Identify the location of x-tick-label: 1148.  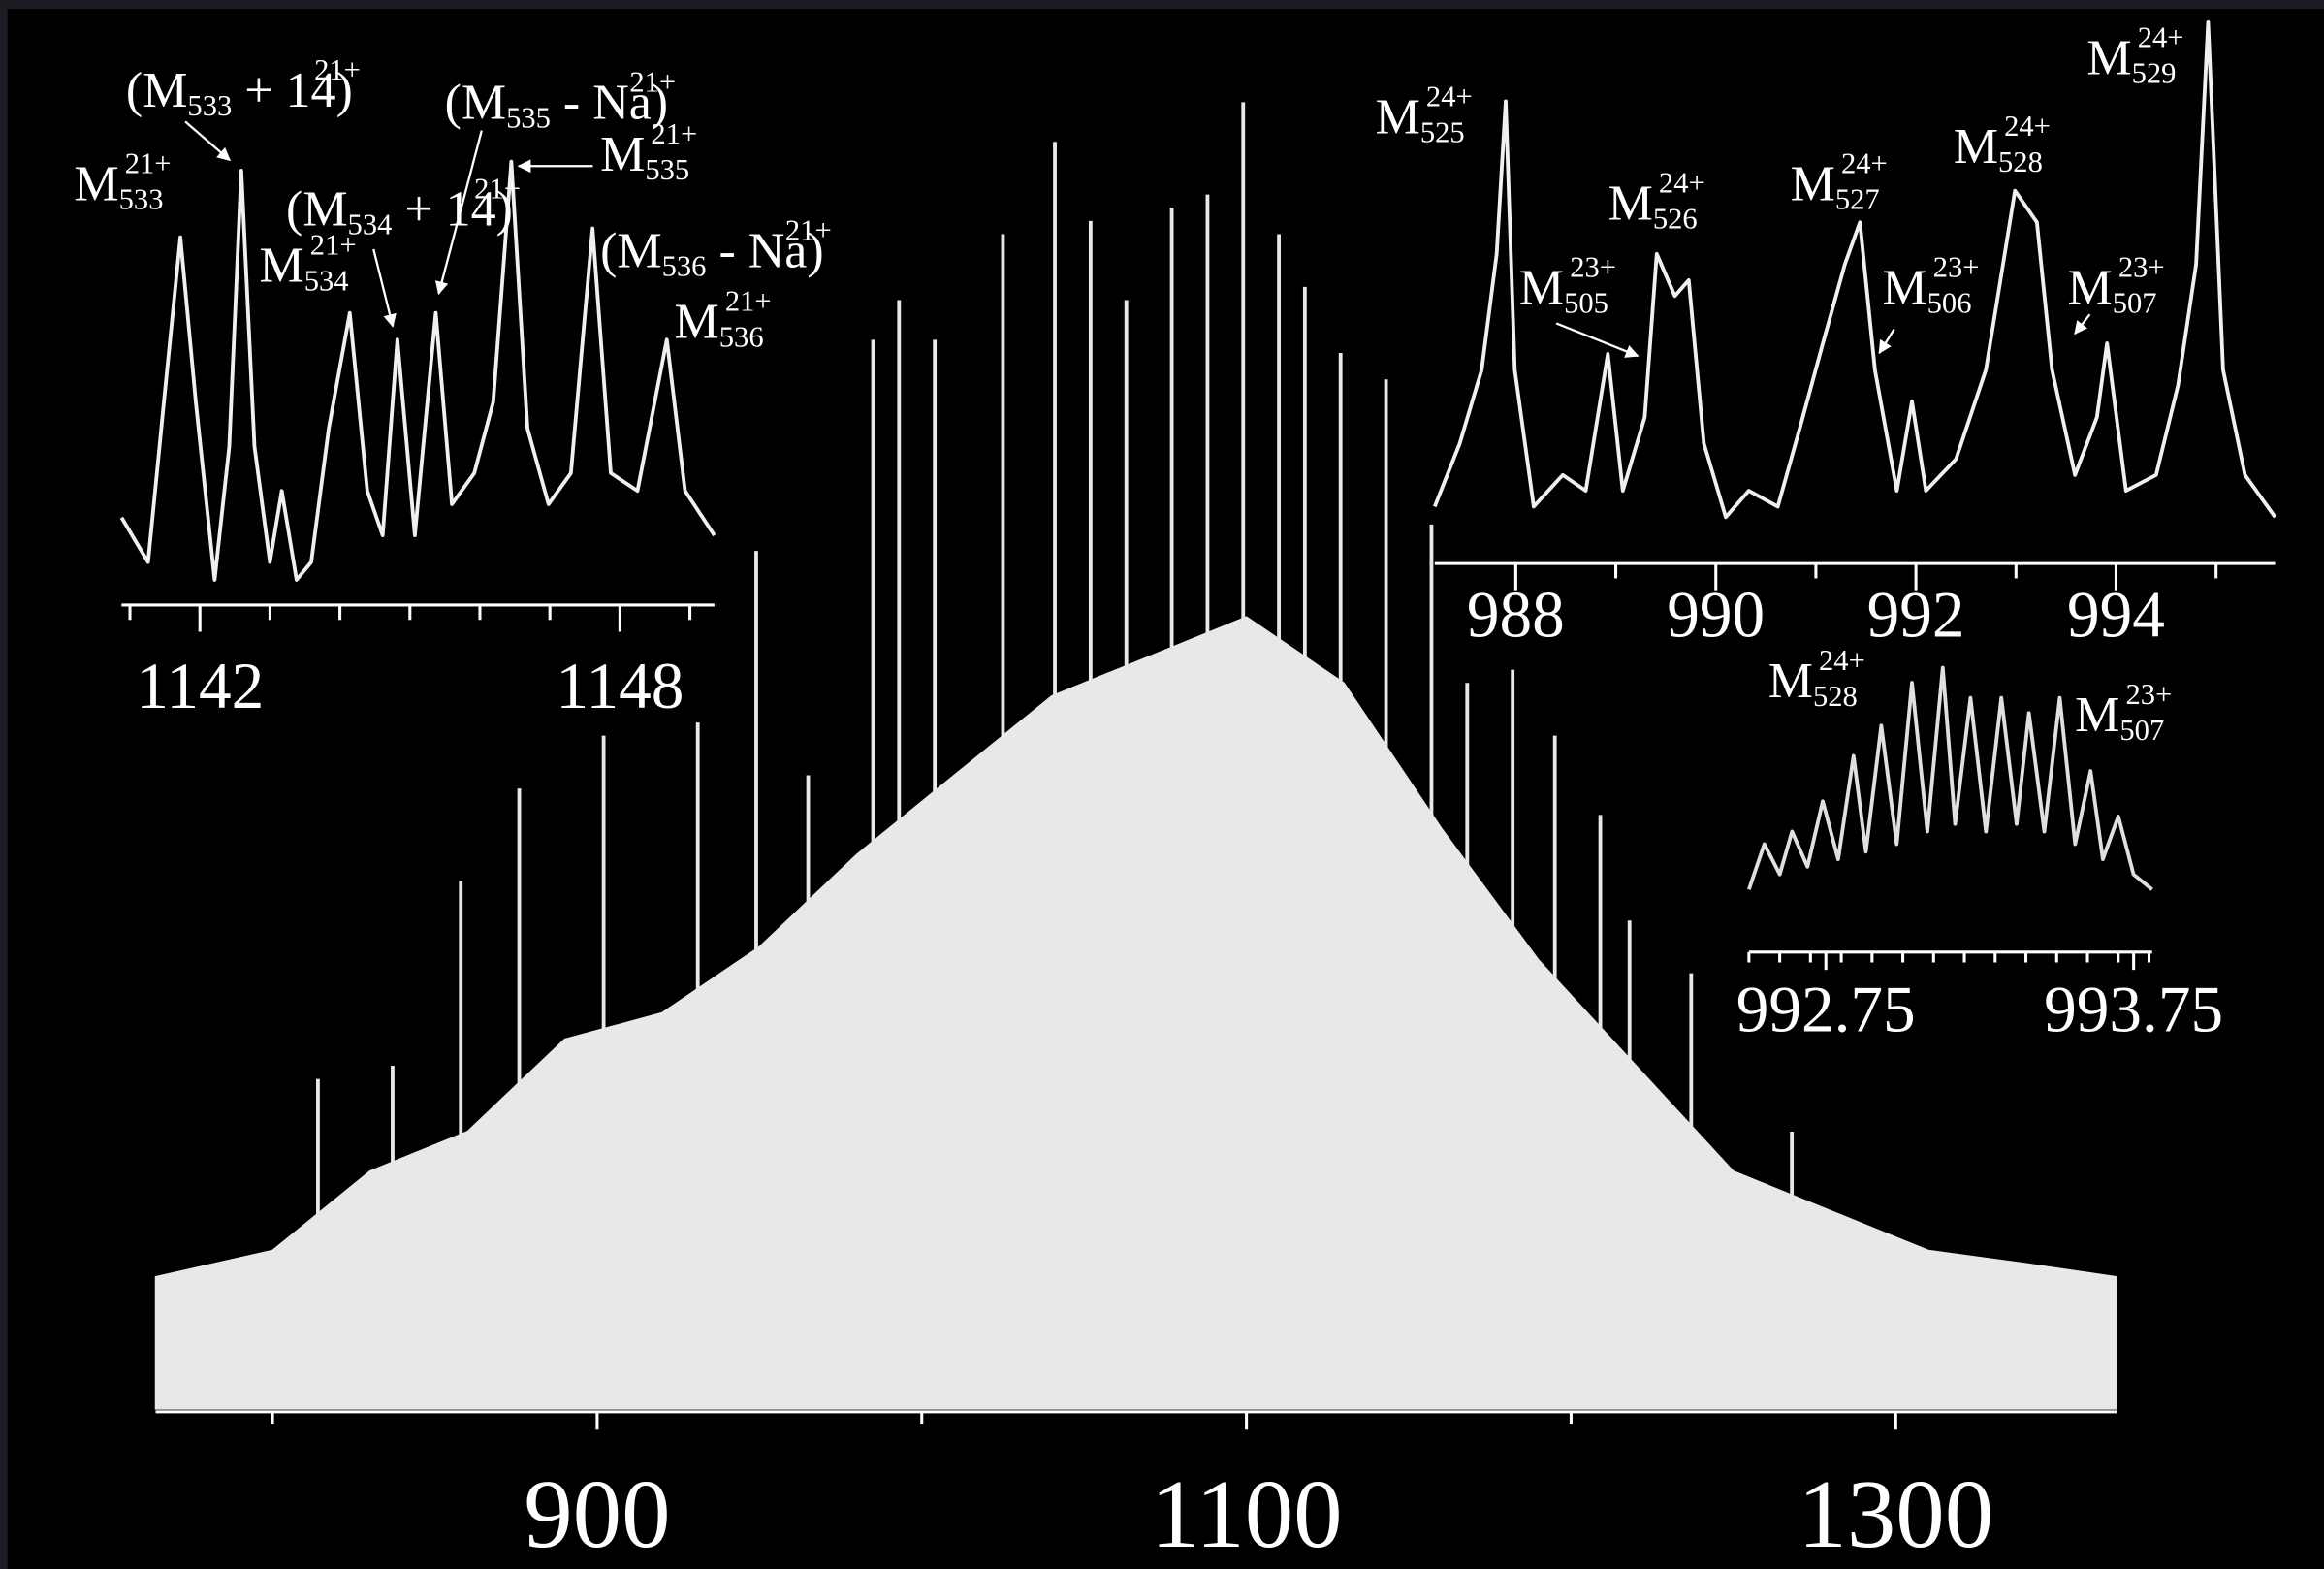
(620, 686).